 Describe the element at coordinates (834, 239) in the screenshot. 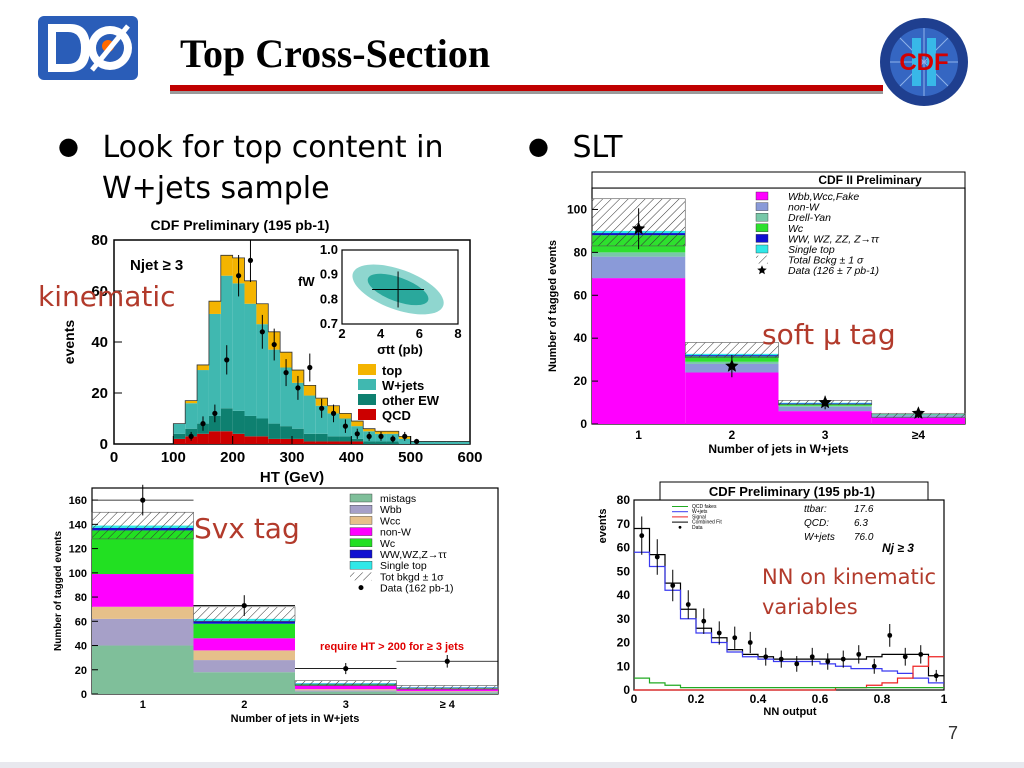

I see `legend-label: WW, WZ, ZZ, Z→ττ` at that location.